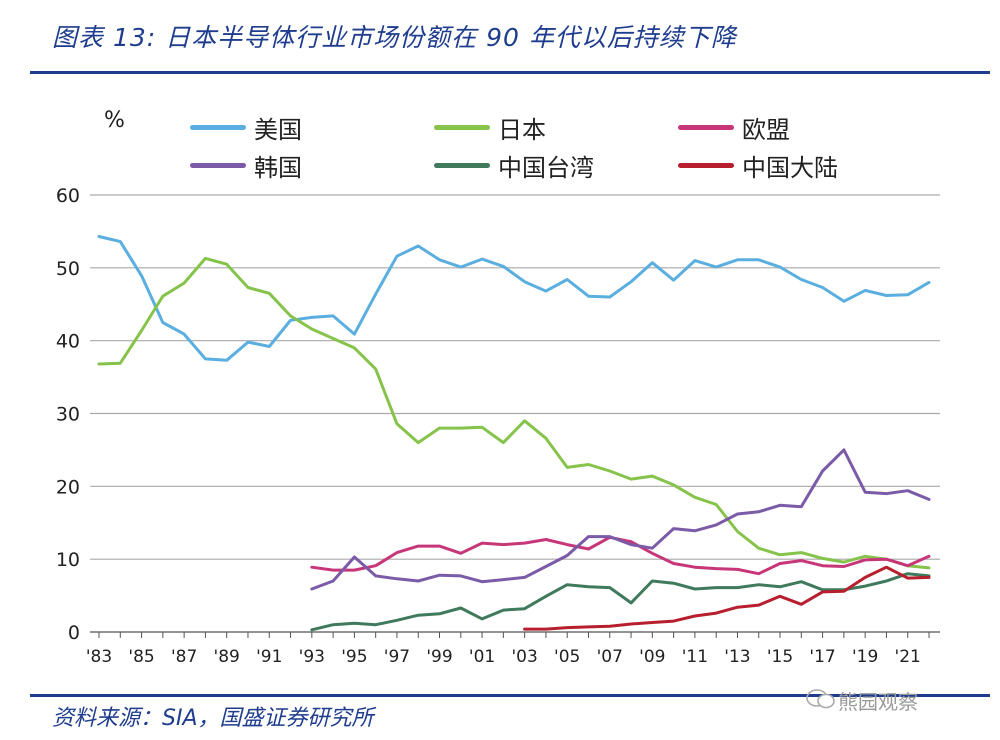 The image size is (1000, 740). What do you see at coordinates (99, 657) in the screenshot?
I see `x-tick-label: '83` at bounding box center [99, 657].